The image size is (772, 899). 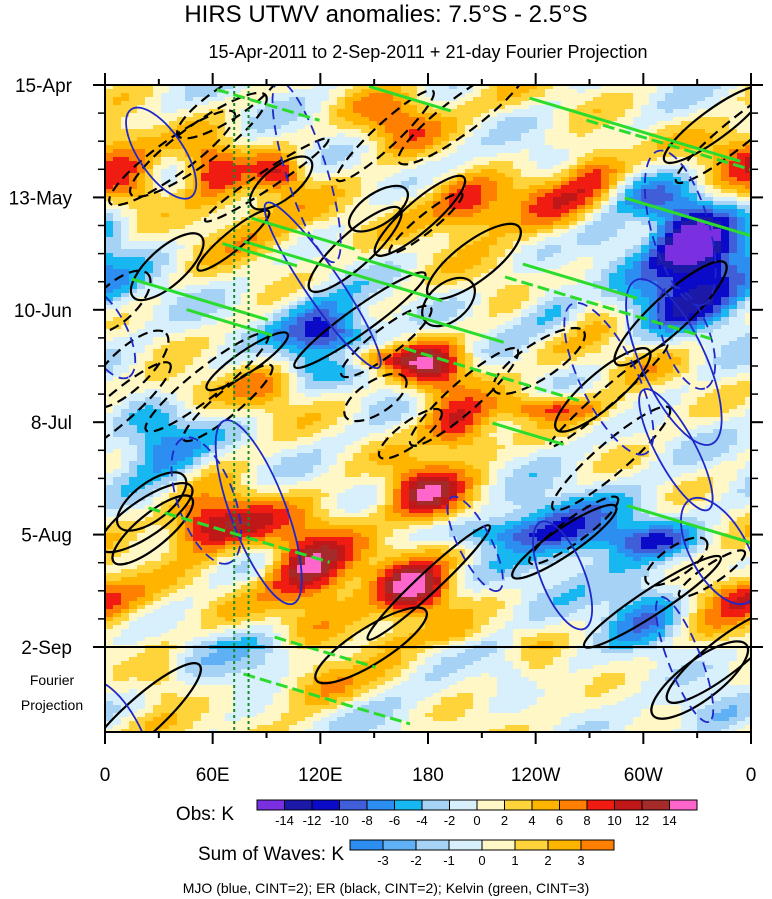 I want to click on colorbar-tick-label: 14, so click(x=669, y=820).